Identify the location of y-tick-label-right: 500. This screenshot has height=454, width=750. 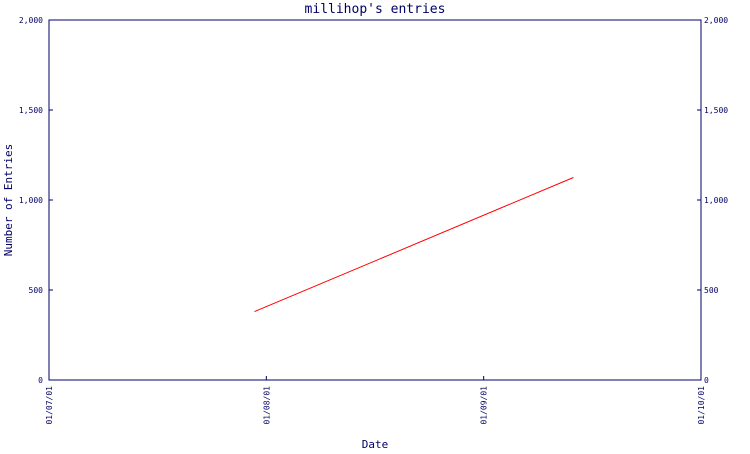
(711, 290).